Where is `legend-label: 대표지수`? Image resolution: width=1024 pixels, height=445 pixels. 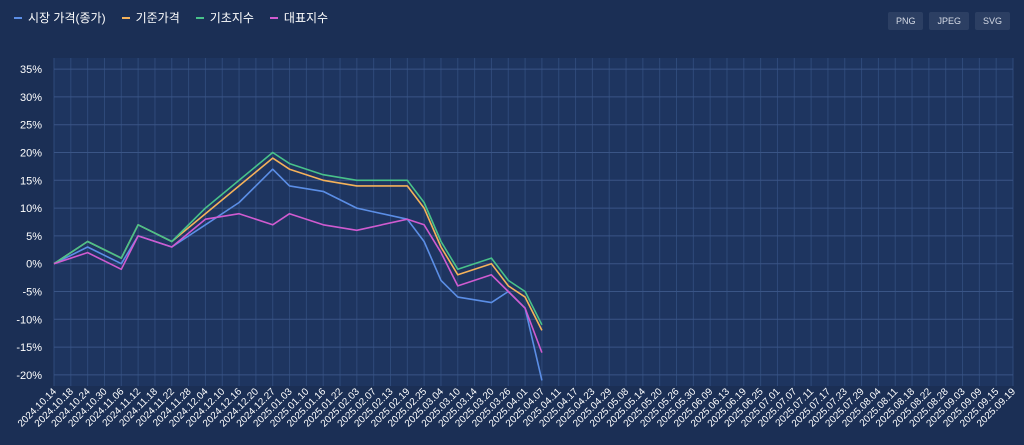
legend-label: 대표지수 is located at coordinates (306, 18).